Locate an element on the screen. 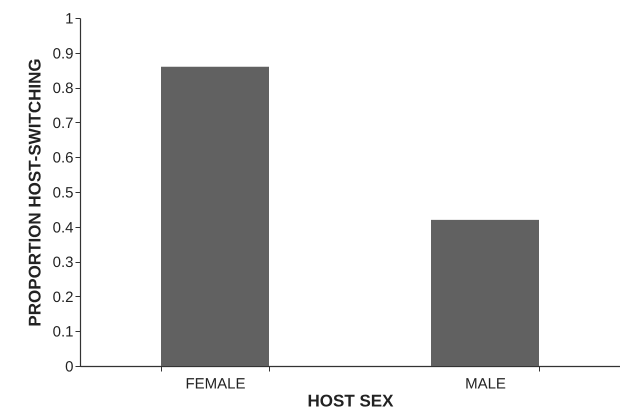  y-tick-label: 0.4 is located at coordinates (63, 227).